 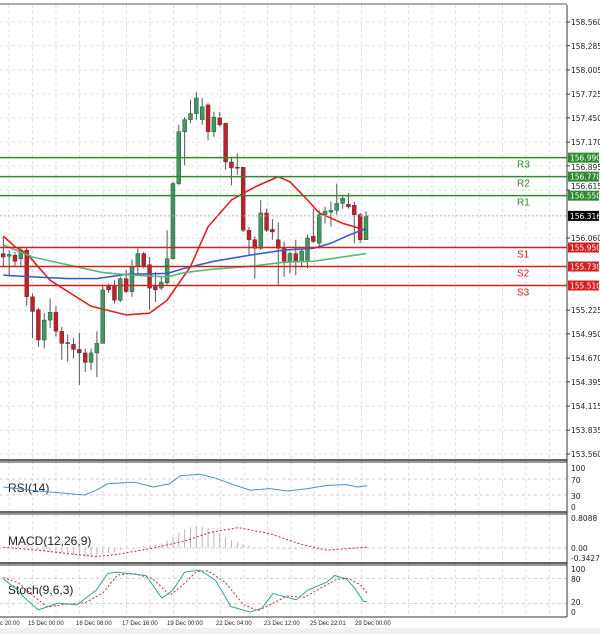 What do you see at coordinates (523, 165) in the screenshot?
I see `level-label-r3: R3` at bounding box center [523, 165].